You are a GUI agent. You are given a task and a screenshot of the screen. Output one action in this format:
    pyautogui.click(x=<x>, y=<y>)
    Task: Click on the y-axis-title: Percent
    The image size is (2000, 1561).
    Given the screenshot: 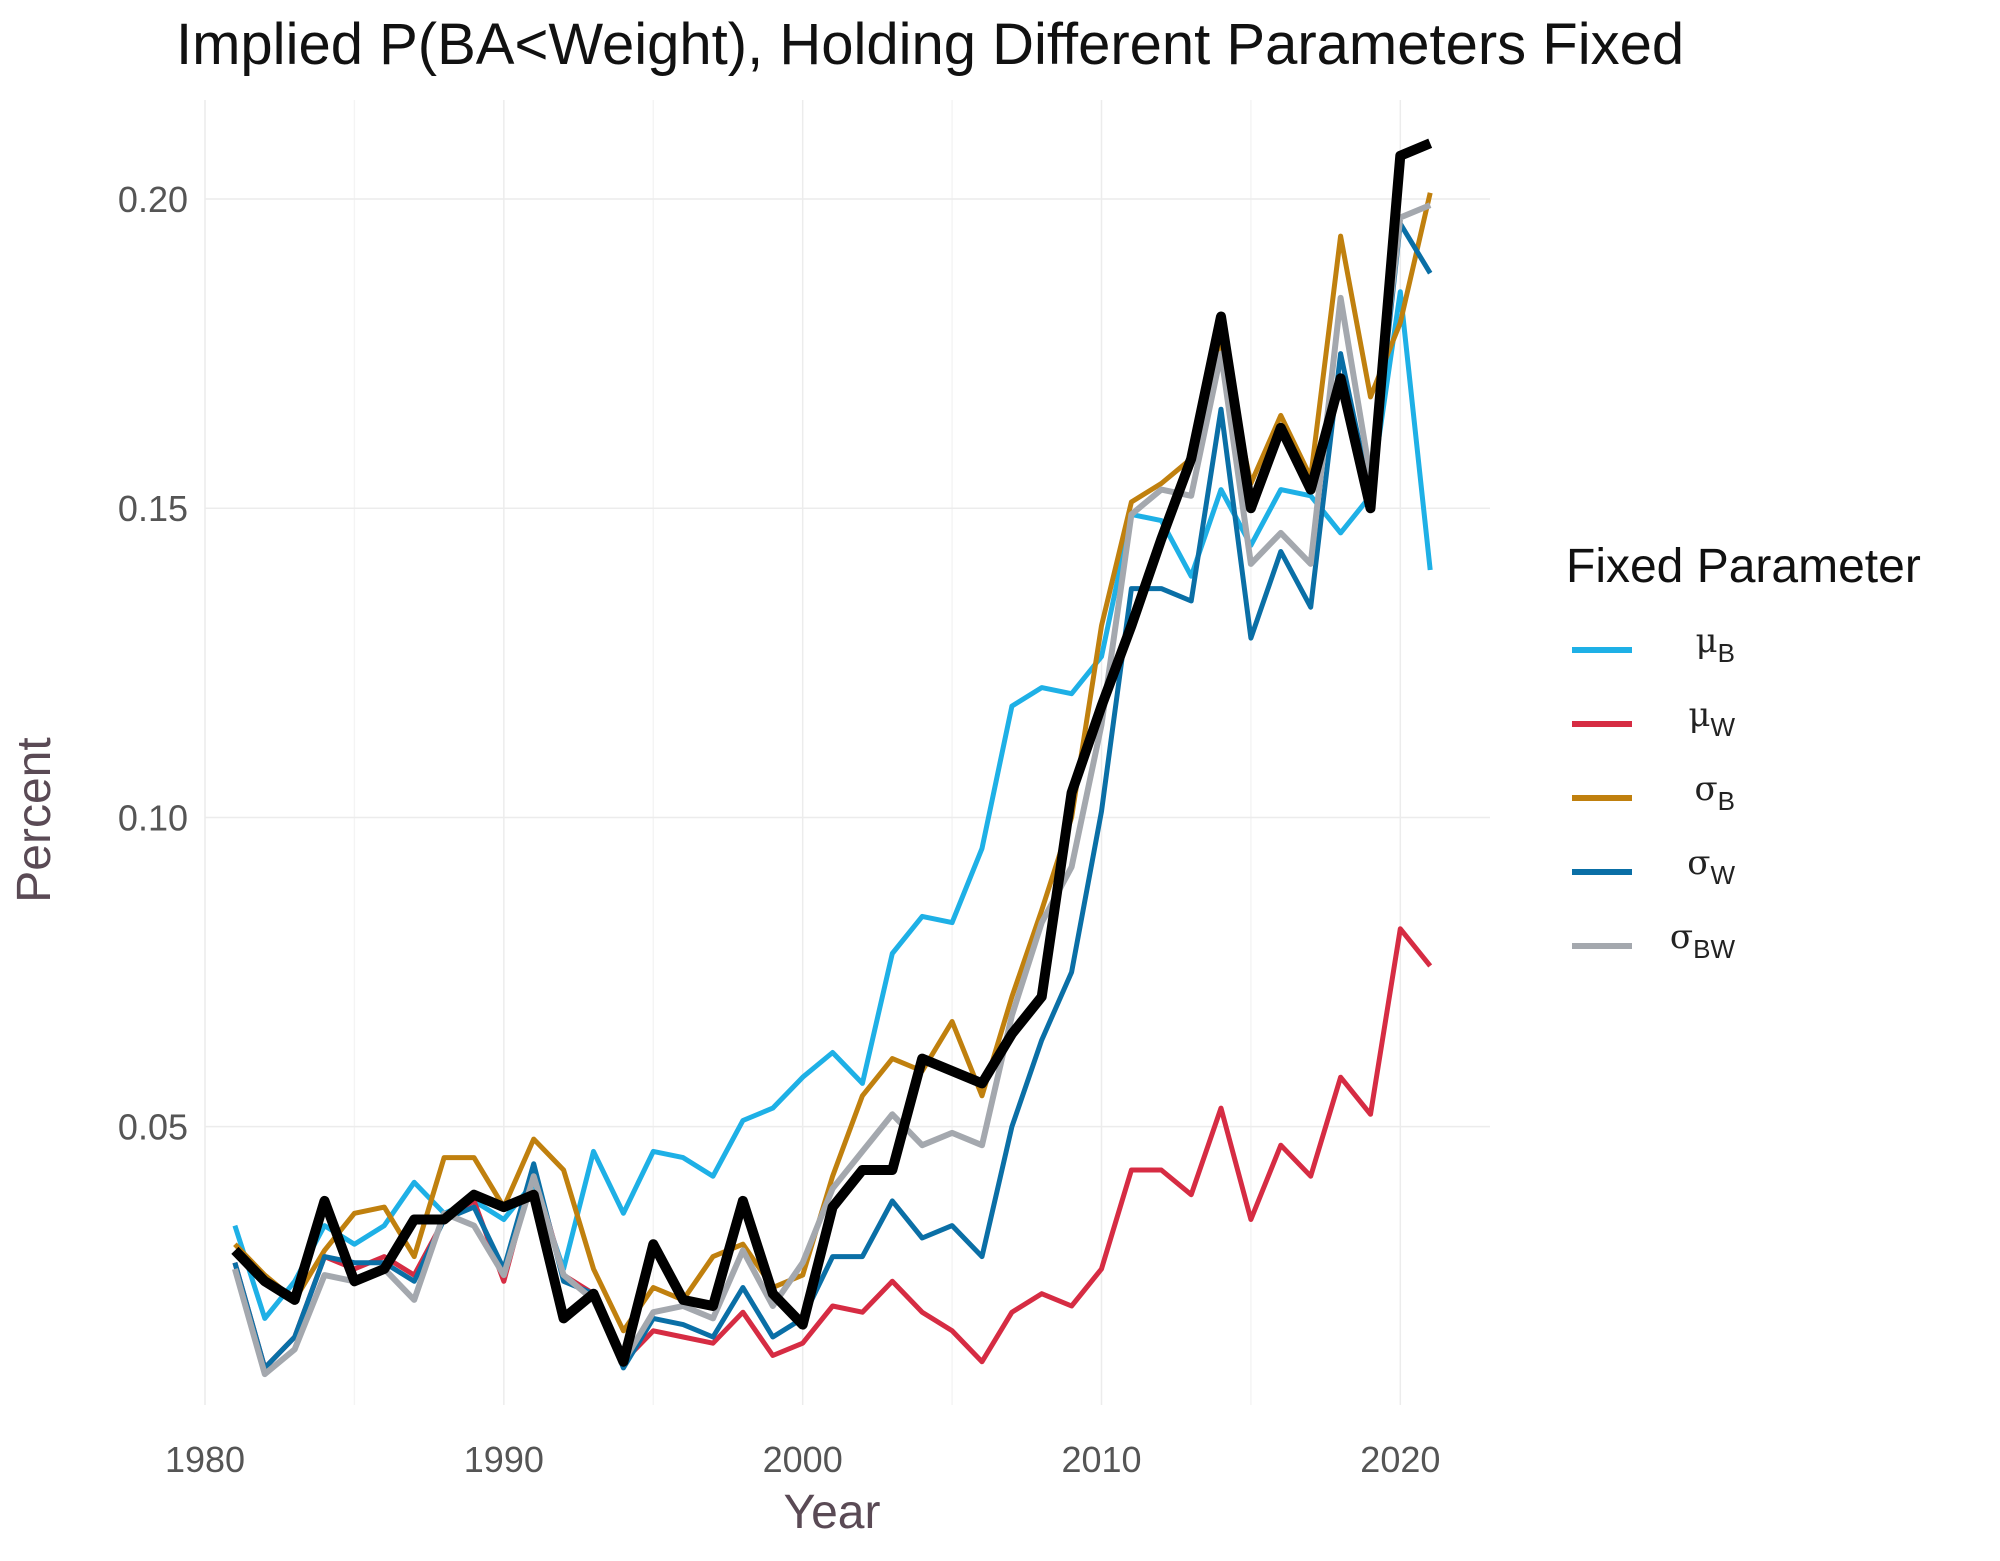 What is the action you would take?
    pyautogui.click(x=34, y=819)
    